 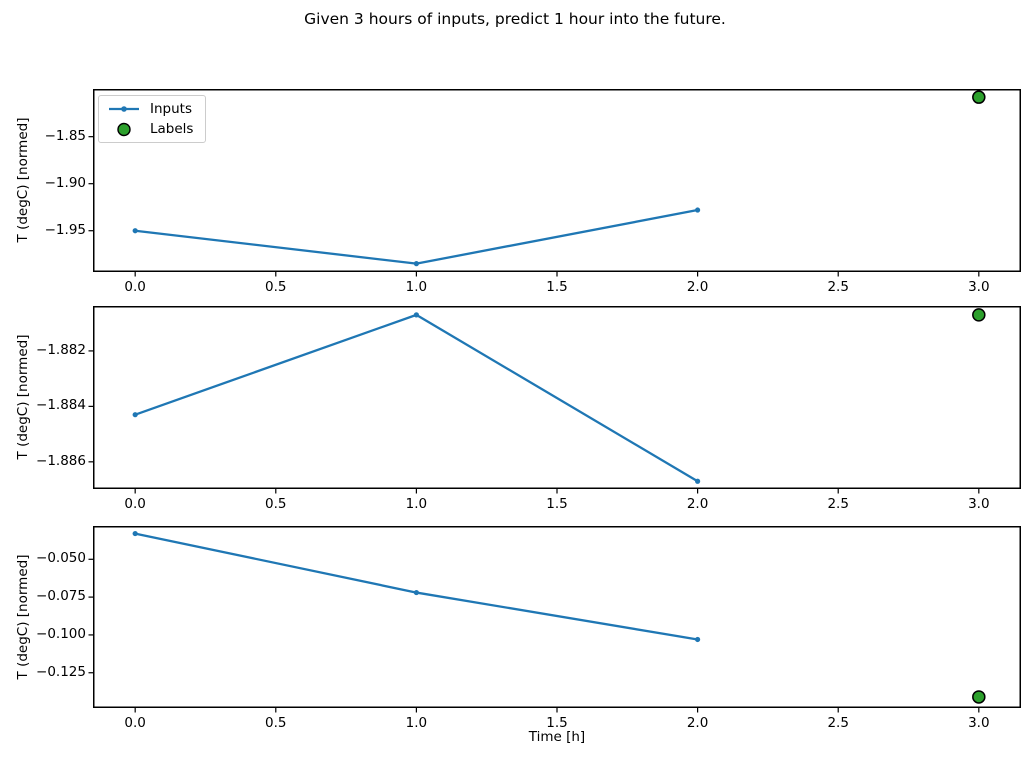 I want to click on legend-item-inputs: Inputs, so click(x=150, y=109).